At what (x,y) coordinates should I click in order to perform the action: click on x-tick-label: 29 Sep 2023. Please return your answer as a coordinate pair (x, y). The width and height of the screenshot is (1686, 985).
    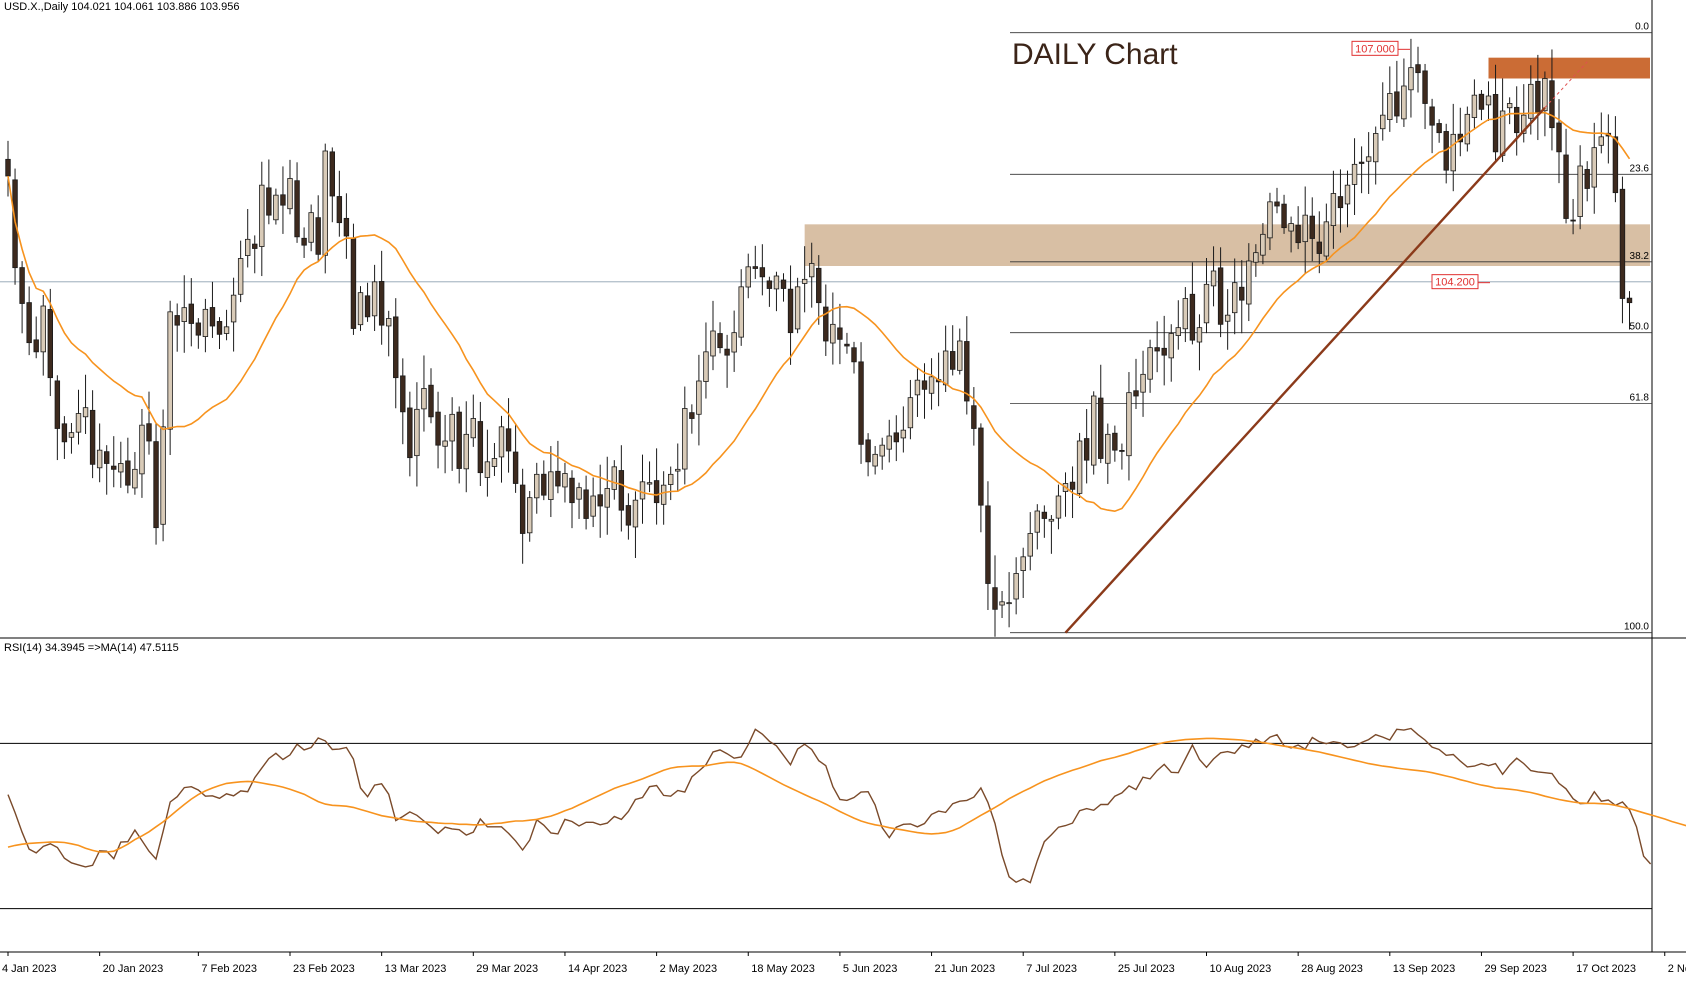
    Looking at the image, I should click on (1515, 969).